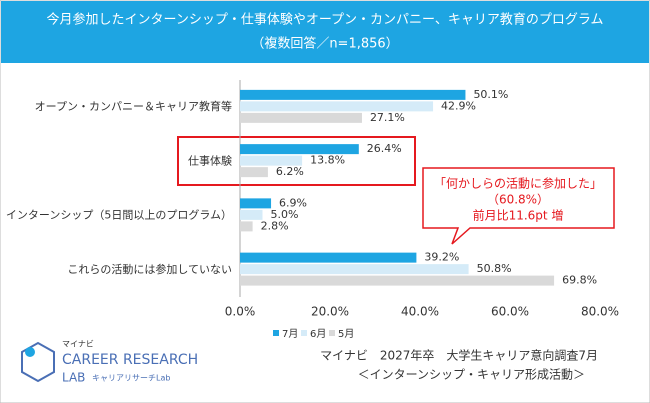 The height and width of the screenshot is (403, 650). I want to click on highlight-box, so click(296, 161).